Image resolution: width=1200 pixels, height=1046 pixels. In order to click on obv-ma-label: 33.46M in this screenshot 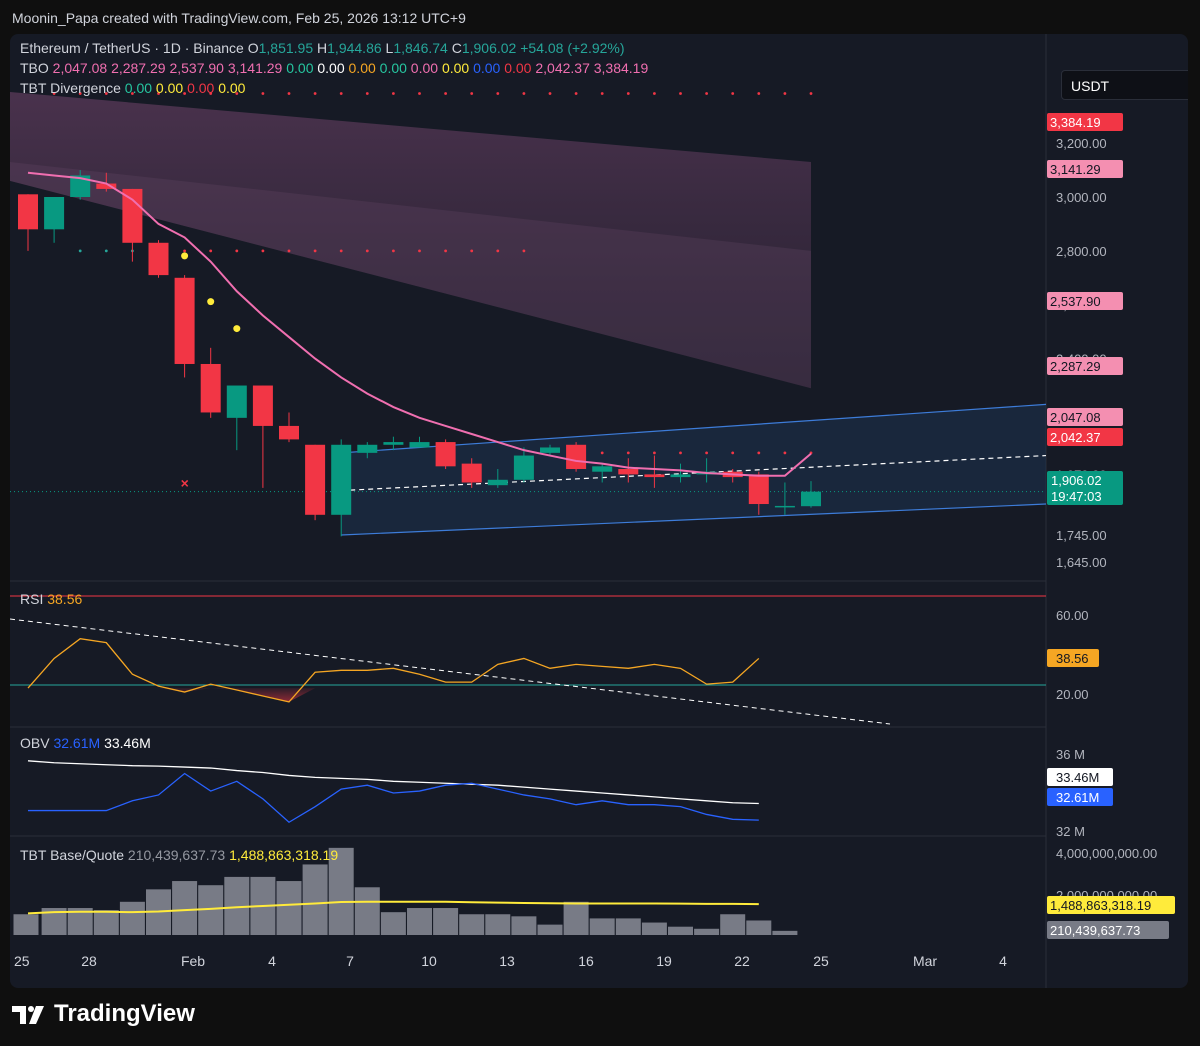, I will do `click(1077, 777)`.